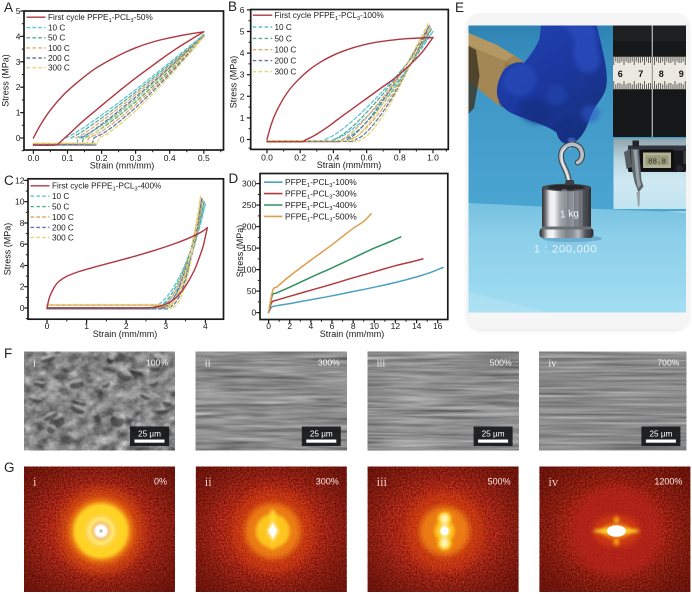 The height and width of the screenshot is (594, 692). What do you see at coordinates (242, 75) in the screenshot?
I see `svg-text: 3` at bounding box center [242, 75].